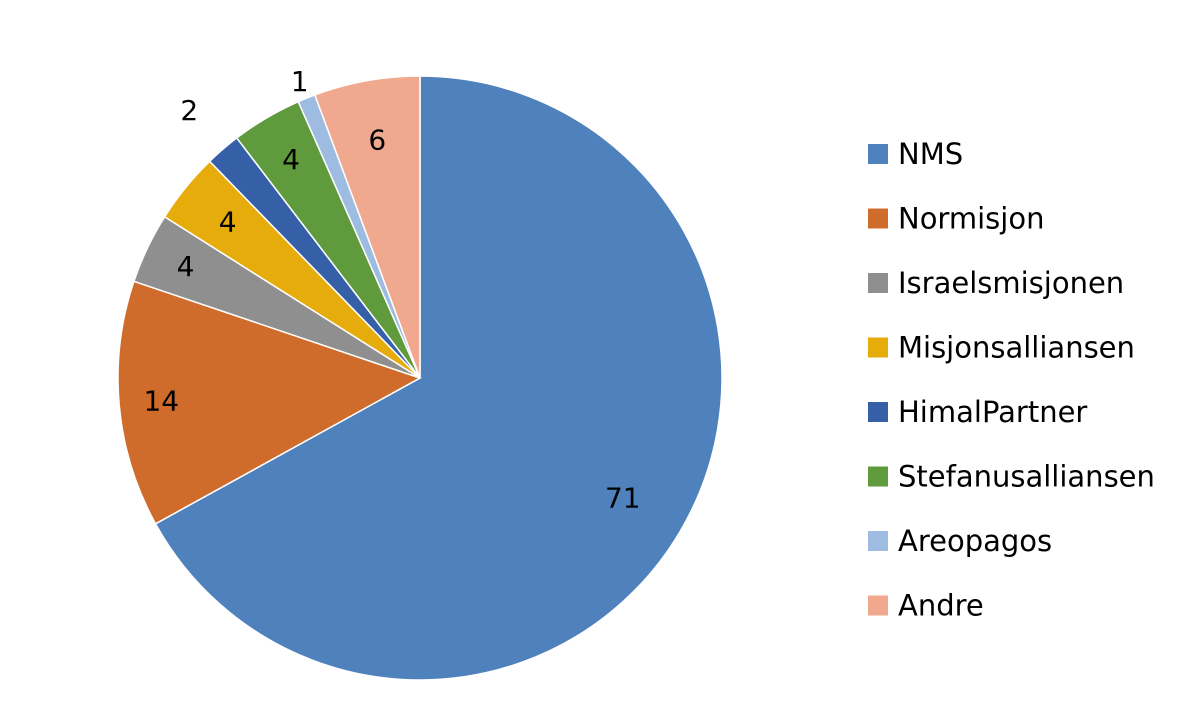 The image size is (1187, 724). Describe the element at coordinates (878, 283) in the screenshot. I see `legend-swatch-israelsmisjonen` at that location.